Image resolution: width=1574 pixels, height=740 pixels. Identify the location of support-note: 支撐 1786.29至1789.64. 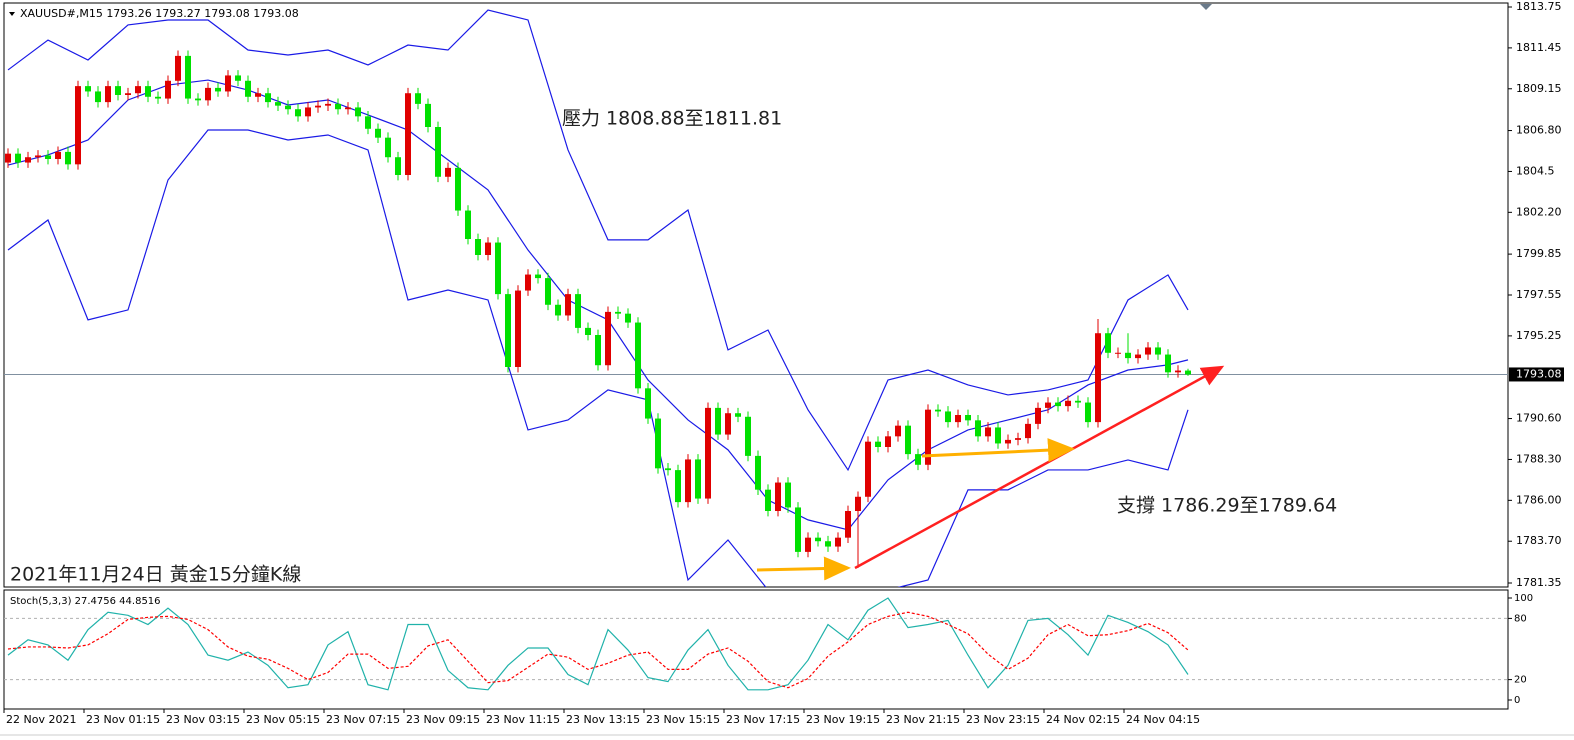
(1227, 506).